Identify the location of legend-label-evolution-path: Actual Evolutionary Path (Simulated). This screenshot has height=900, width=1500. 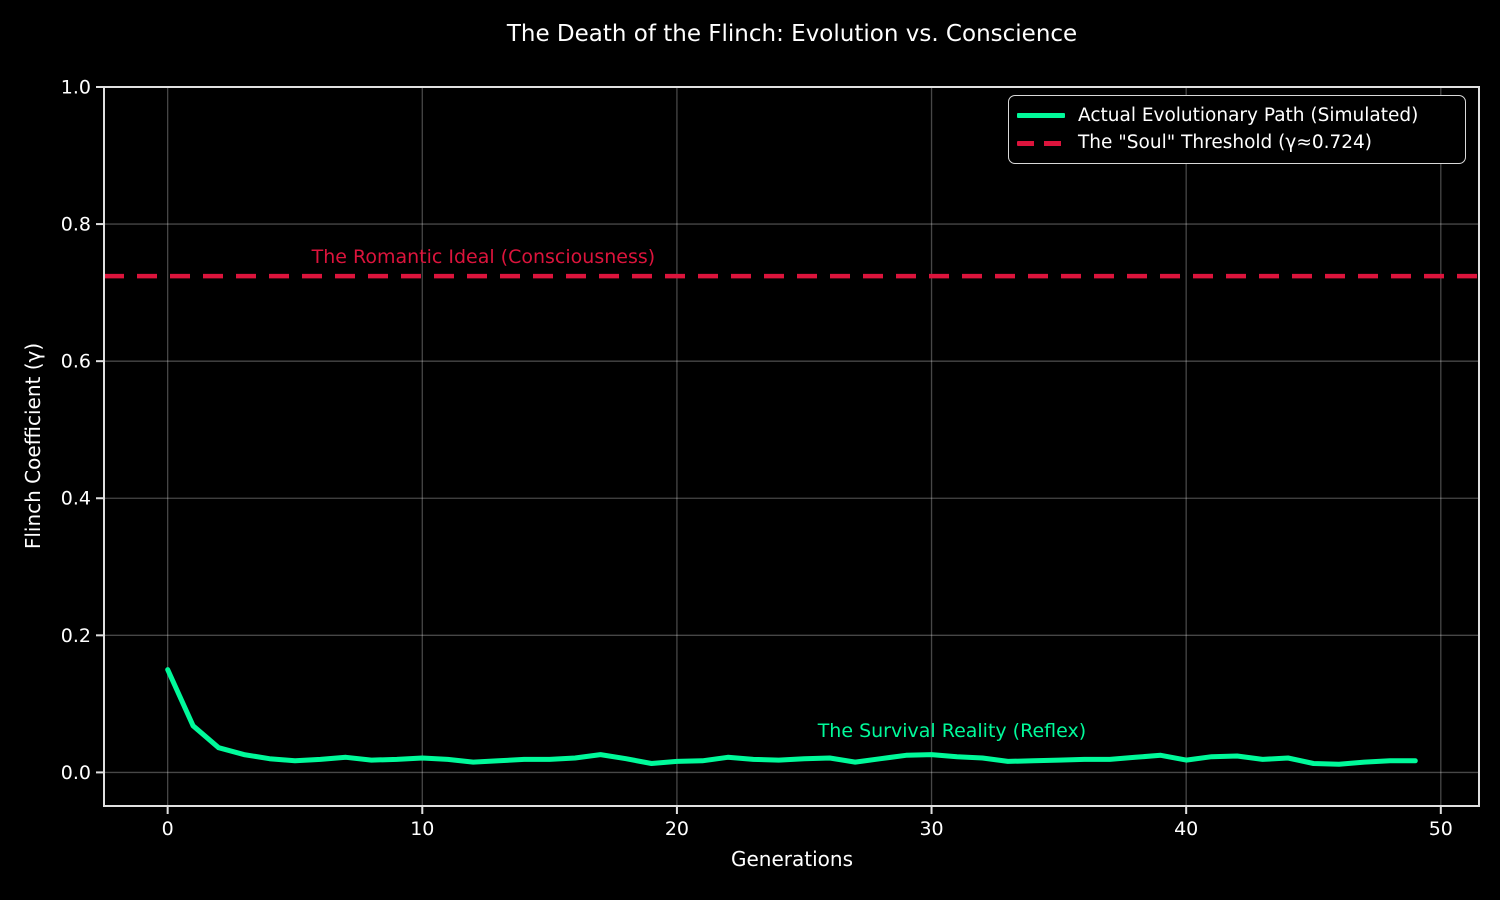
(1248, 115).